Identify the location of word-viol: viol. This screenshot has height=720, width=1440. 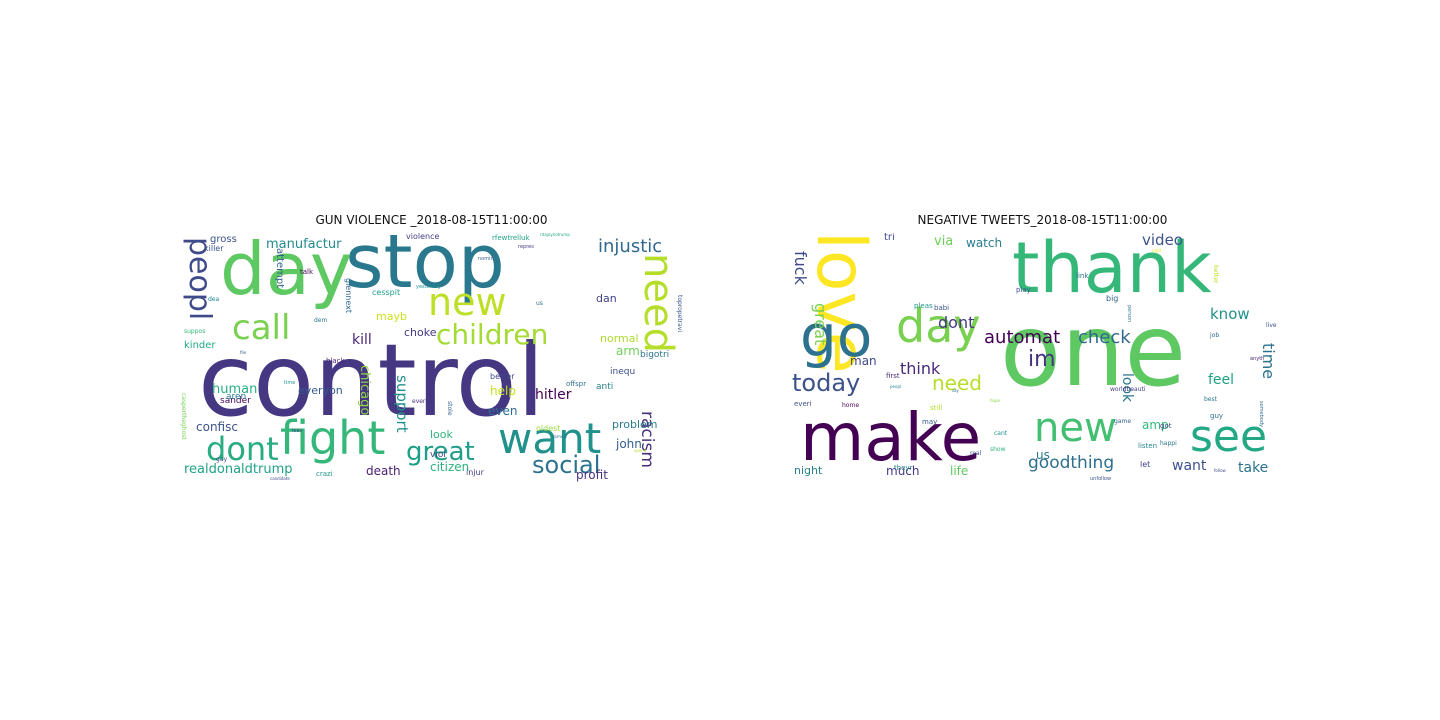
(438, 455).